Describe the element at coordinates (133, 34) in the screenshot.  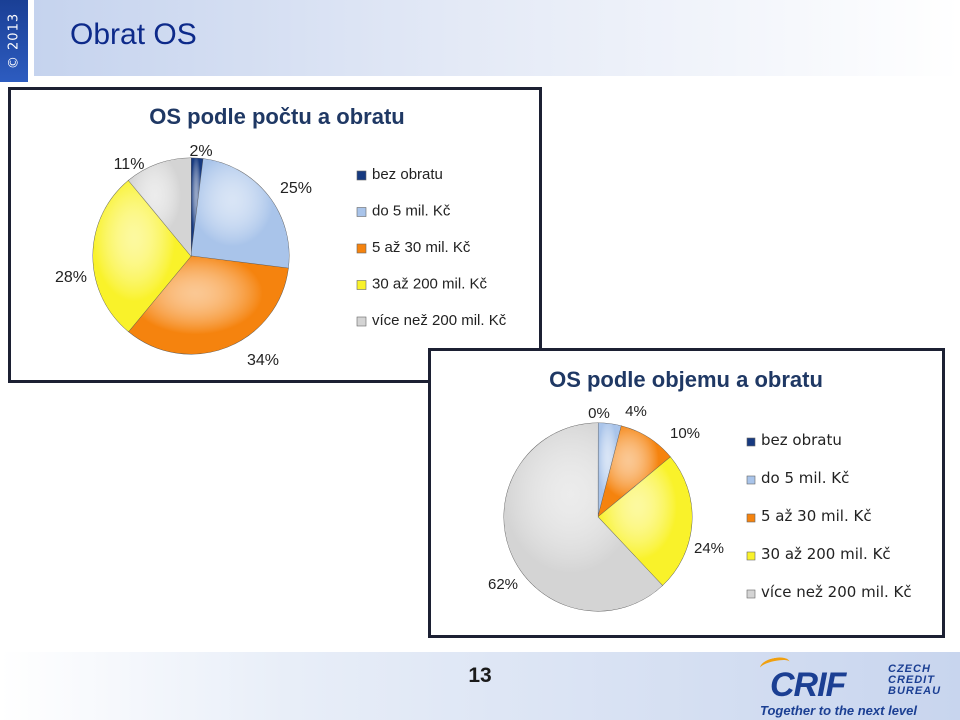
I see `page-title: Obrat OS` at that location.